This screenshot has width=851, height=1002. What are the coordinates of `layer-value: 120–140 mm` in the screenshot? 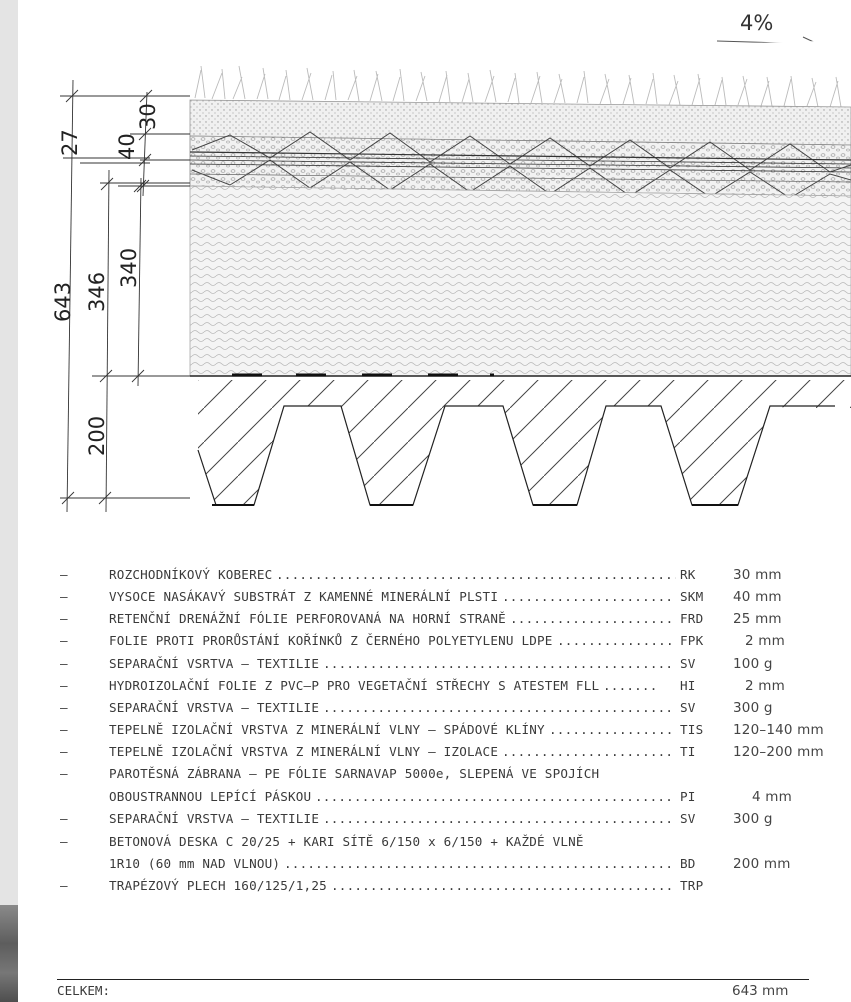 It's located at (778, 730).